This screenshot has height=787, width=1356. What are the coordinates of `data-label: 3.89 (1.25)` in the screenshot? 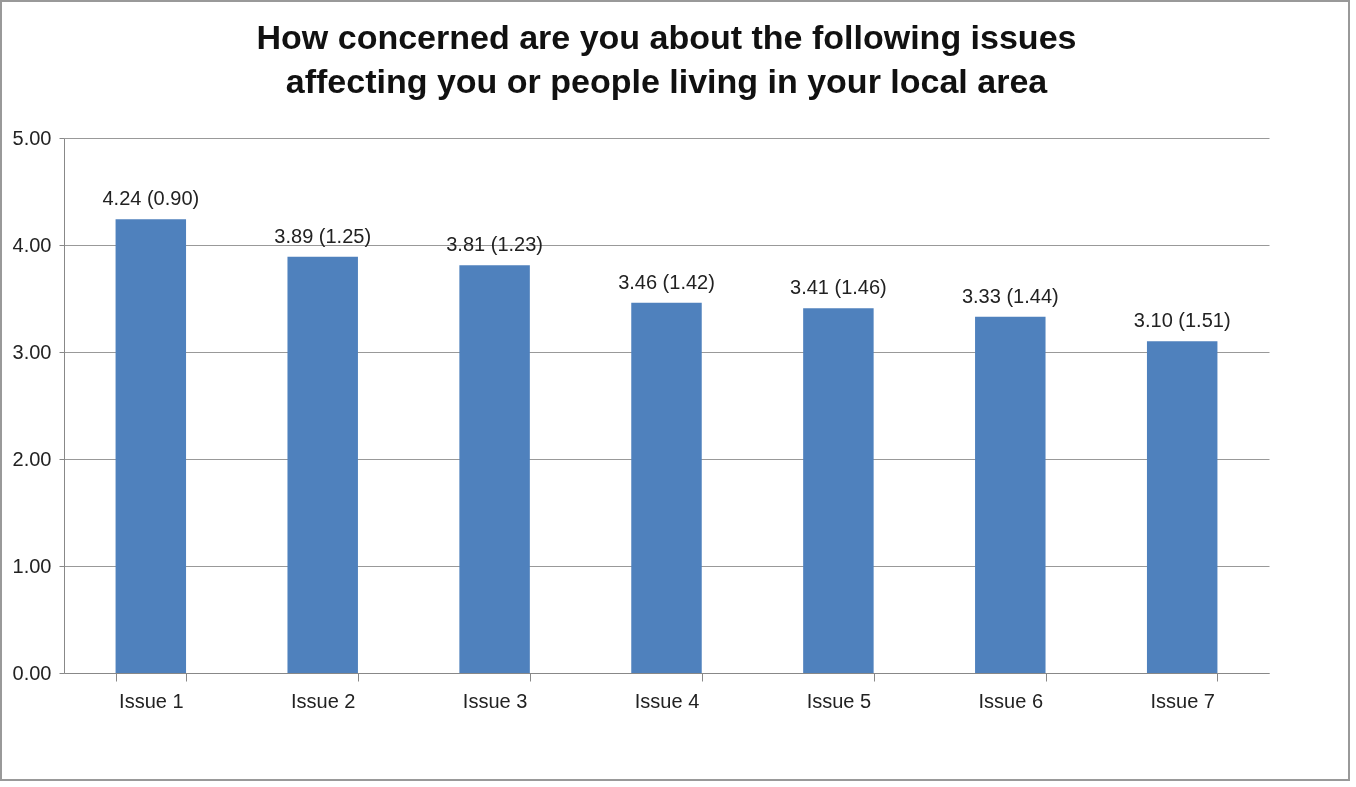 It's located at (323, 235).